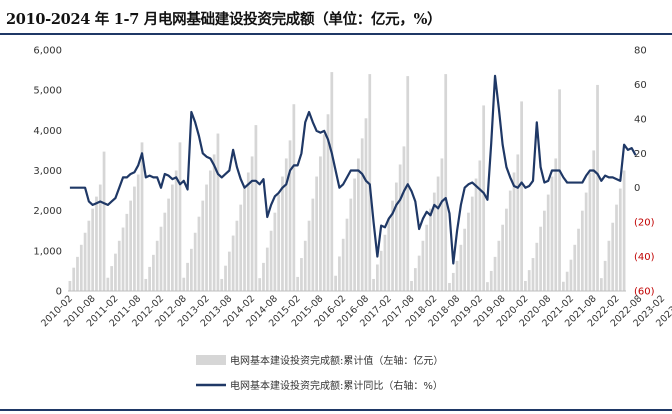  Describe the element at coordinates (47, 131) in the screenshot. I see `left-tick-label: 4,000` at that location.